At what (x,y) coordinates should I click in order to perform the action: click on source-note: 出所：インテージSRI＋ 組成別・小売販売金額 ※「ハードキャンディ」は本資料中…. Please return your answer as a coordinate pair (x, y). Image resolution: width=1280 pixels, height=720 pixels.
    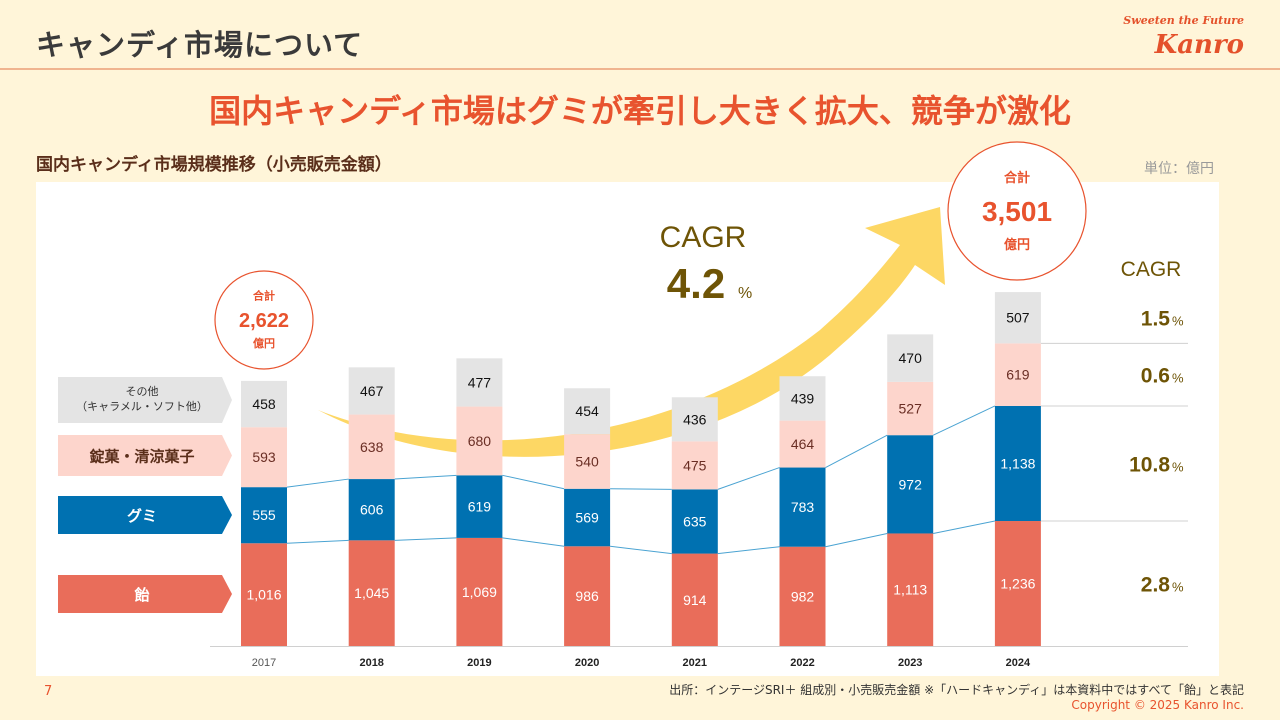
    Looking at the image, I should click on (956, 690).